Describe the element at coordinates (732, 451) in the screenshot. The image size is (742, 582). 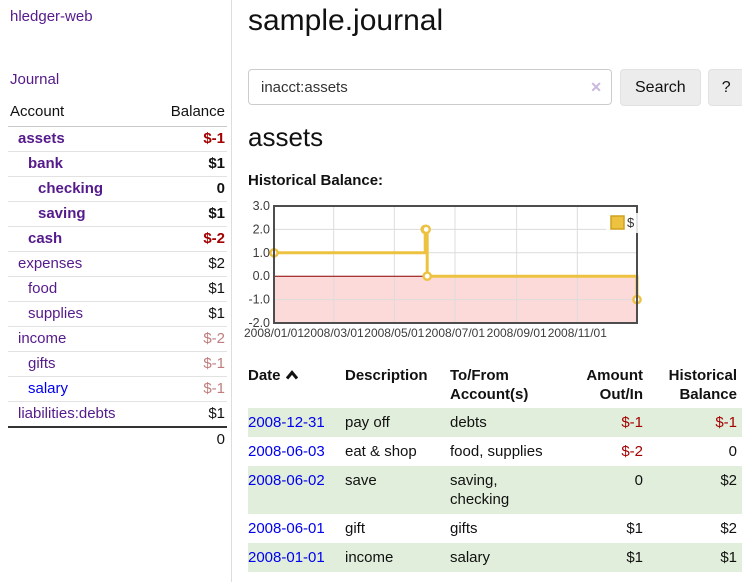
I see `transaction-balance: 0` at that location.